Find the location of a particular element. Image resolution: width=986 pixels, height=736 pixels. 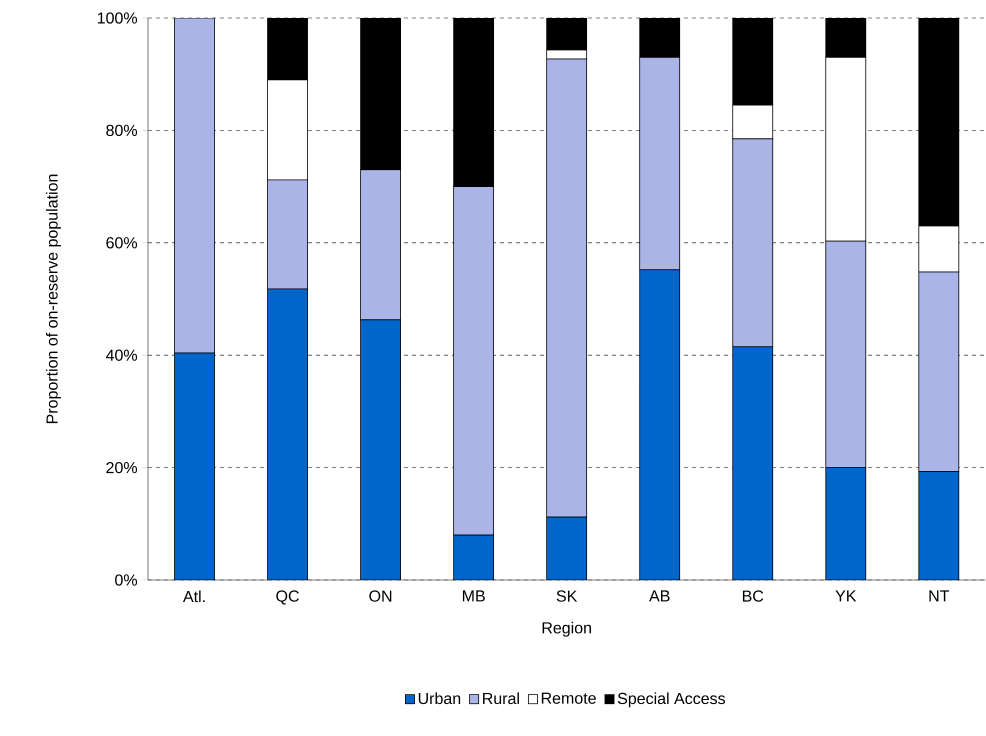

x-axis-title: Region is located at coordinates (566, 629).